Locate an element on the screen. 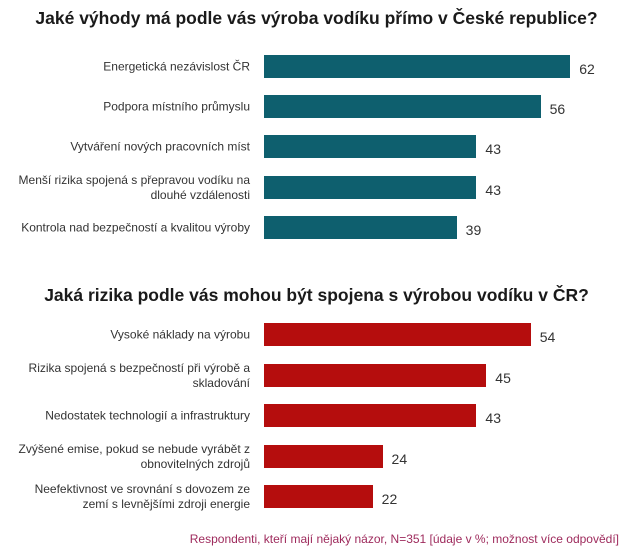 This screenshot has width=633, height=555. data-label: 62 is located at coordinates (587, 68).